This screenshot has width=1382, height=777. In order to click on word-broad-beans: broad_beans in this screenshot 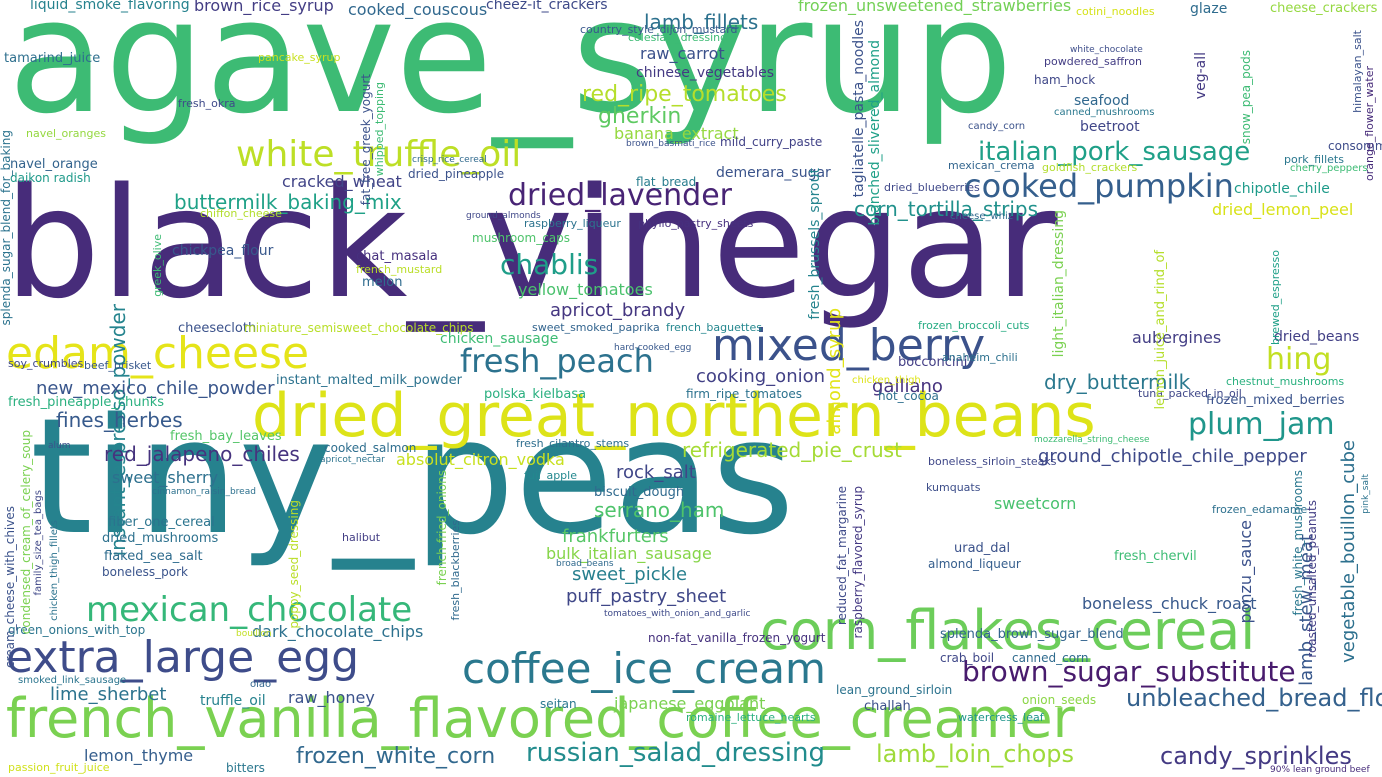, I will do `click(585, 564)`.